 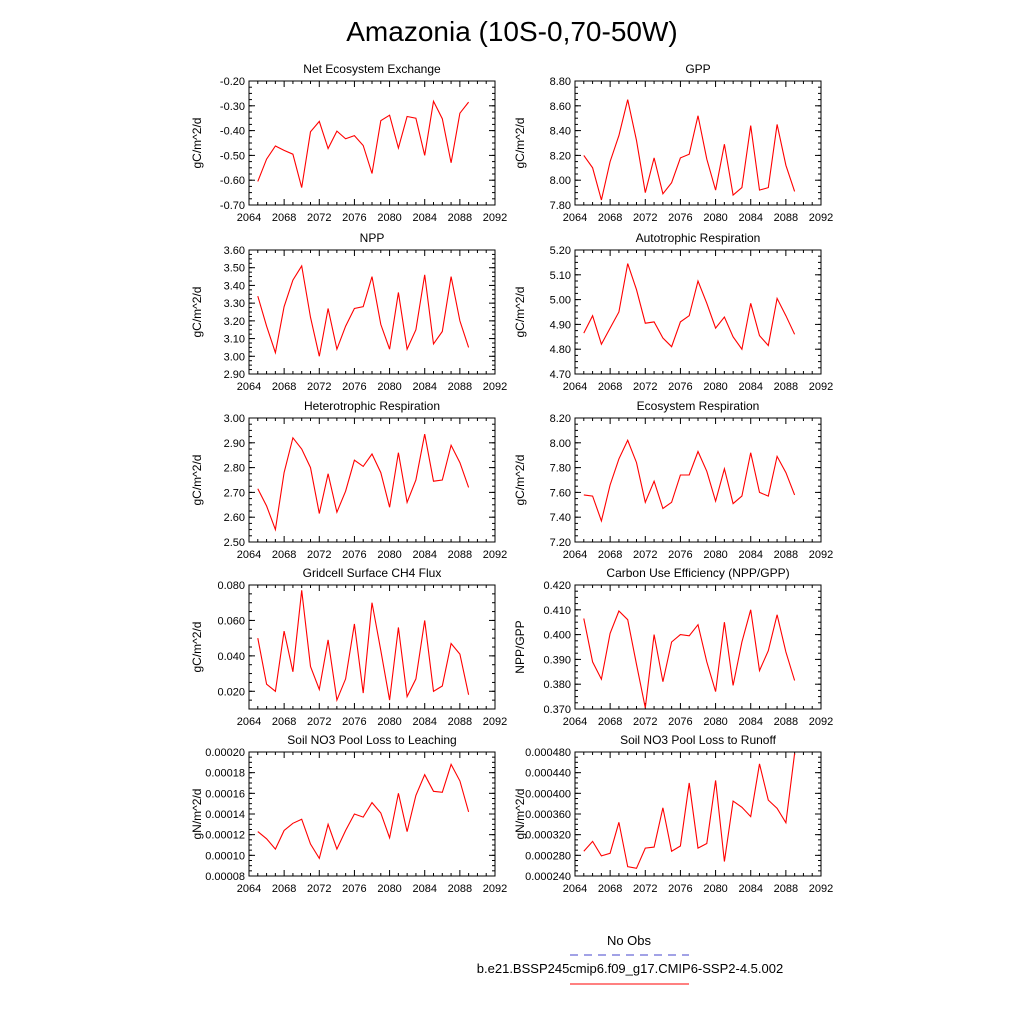 What do you see at coordinates (234, 322) in the screenshot?
I see `y-tick-label: 3.20` at bounding box center [234, 322].